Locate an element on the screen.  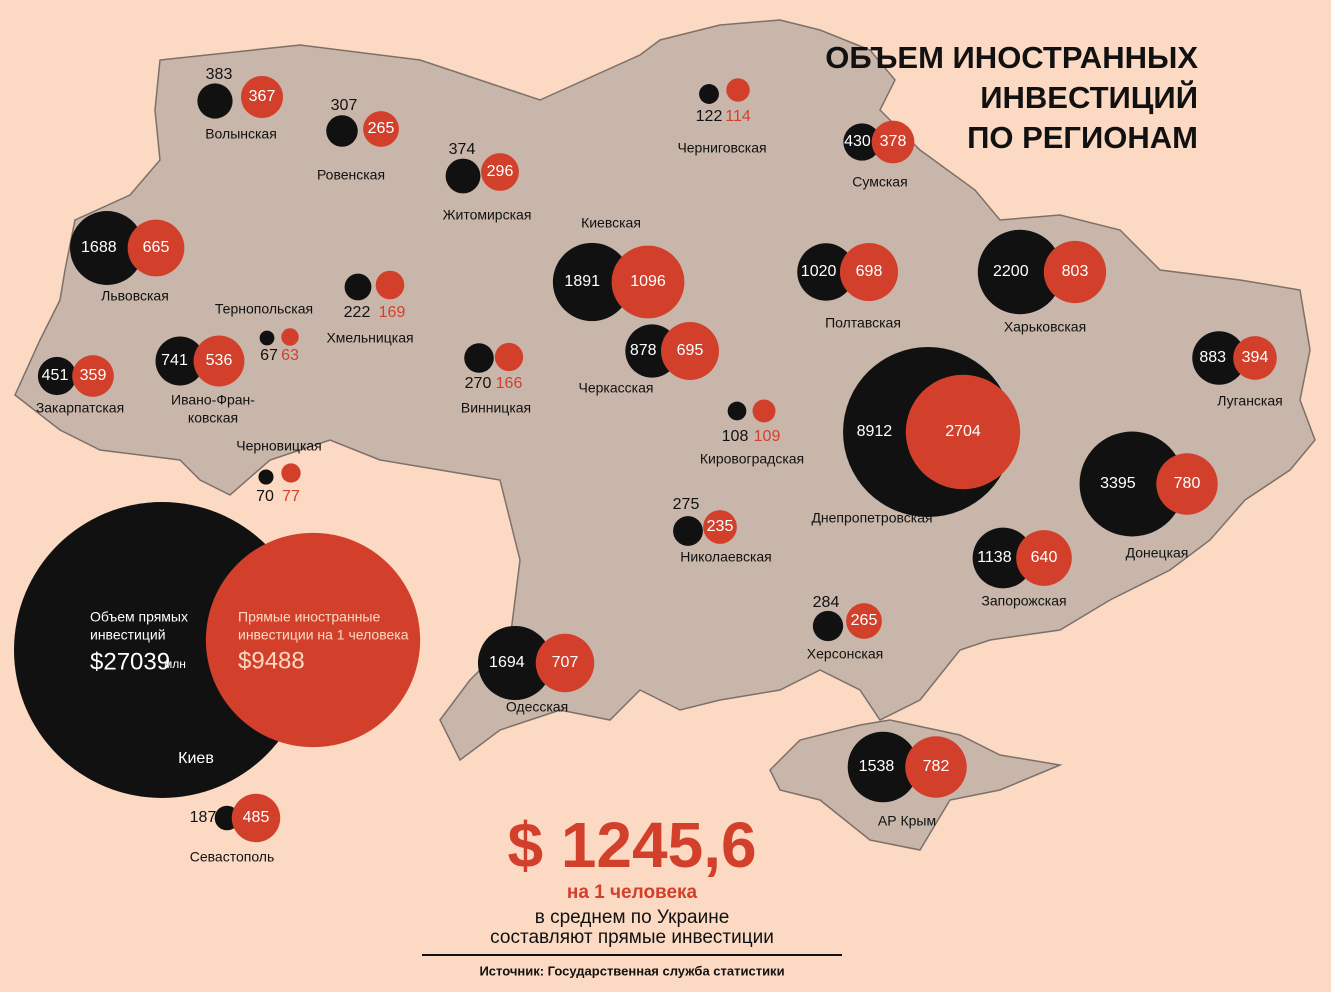
region: 67 63 Тернопольская is located at coordinates (264, 333).